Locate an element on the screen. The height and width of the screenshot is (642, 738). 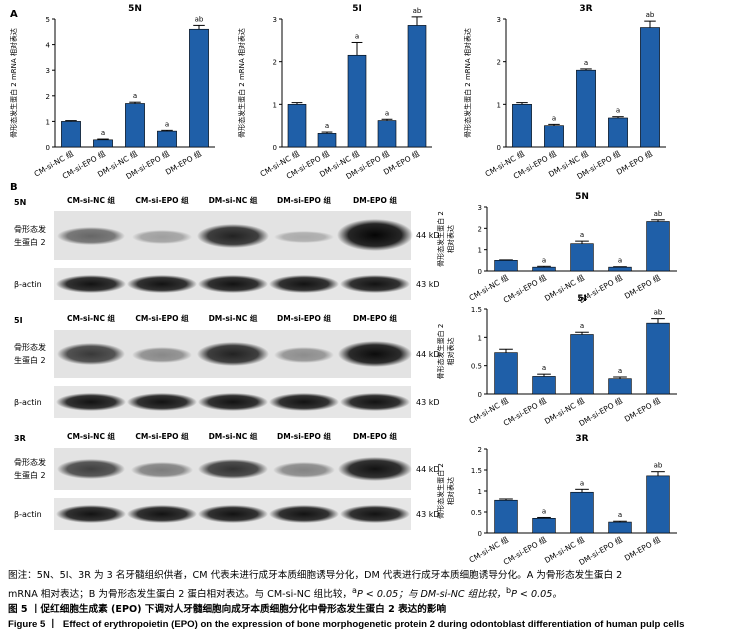
blot-col-label: DM-EPO 组 is located at coordinates (375, 200).